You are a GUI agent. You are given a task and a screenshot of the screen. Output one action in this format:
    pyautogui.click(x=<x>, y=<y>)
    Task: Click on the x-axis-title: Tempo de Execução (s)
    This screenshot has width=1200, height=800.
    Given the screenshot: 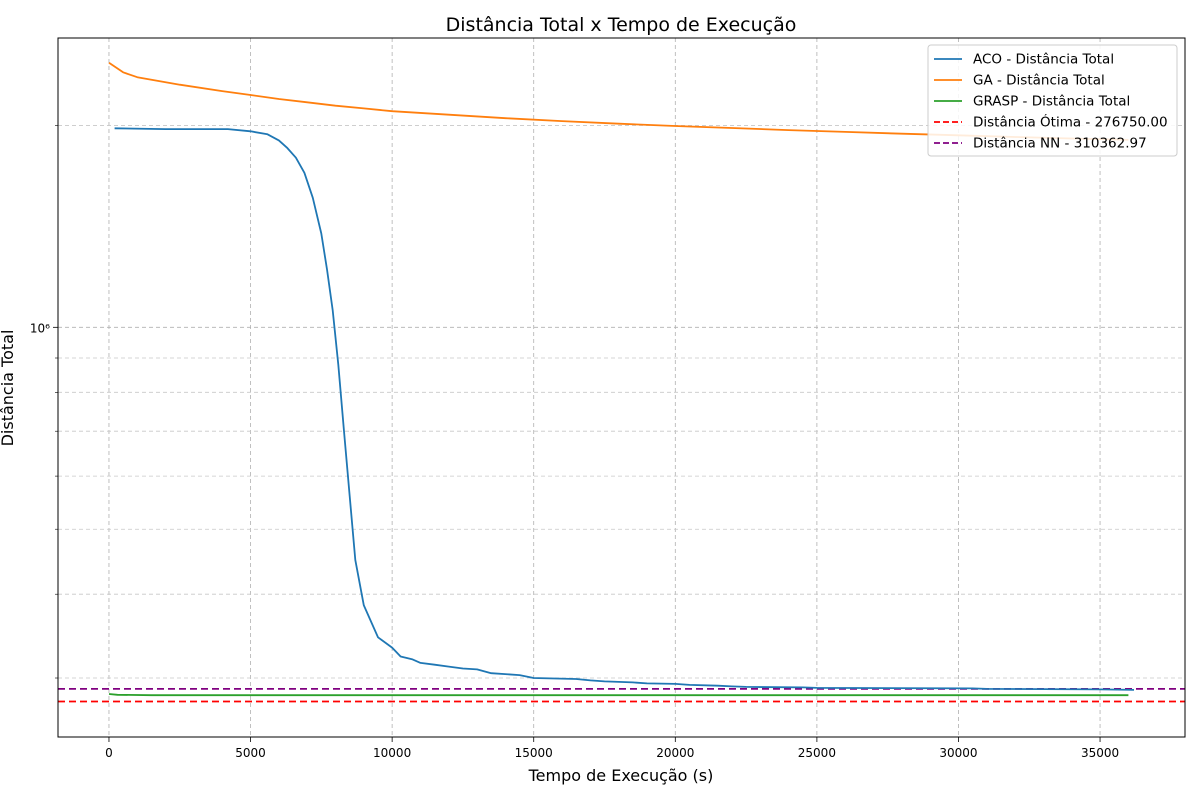 What is the action you would take?
    pyautogui.click(x=621, y=775)
    